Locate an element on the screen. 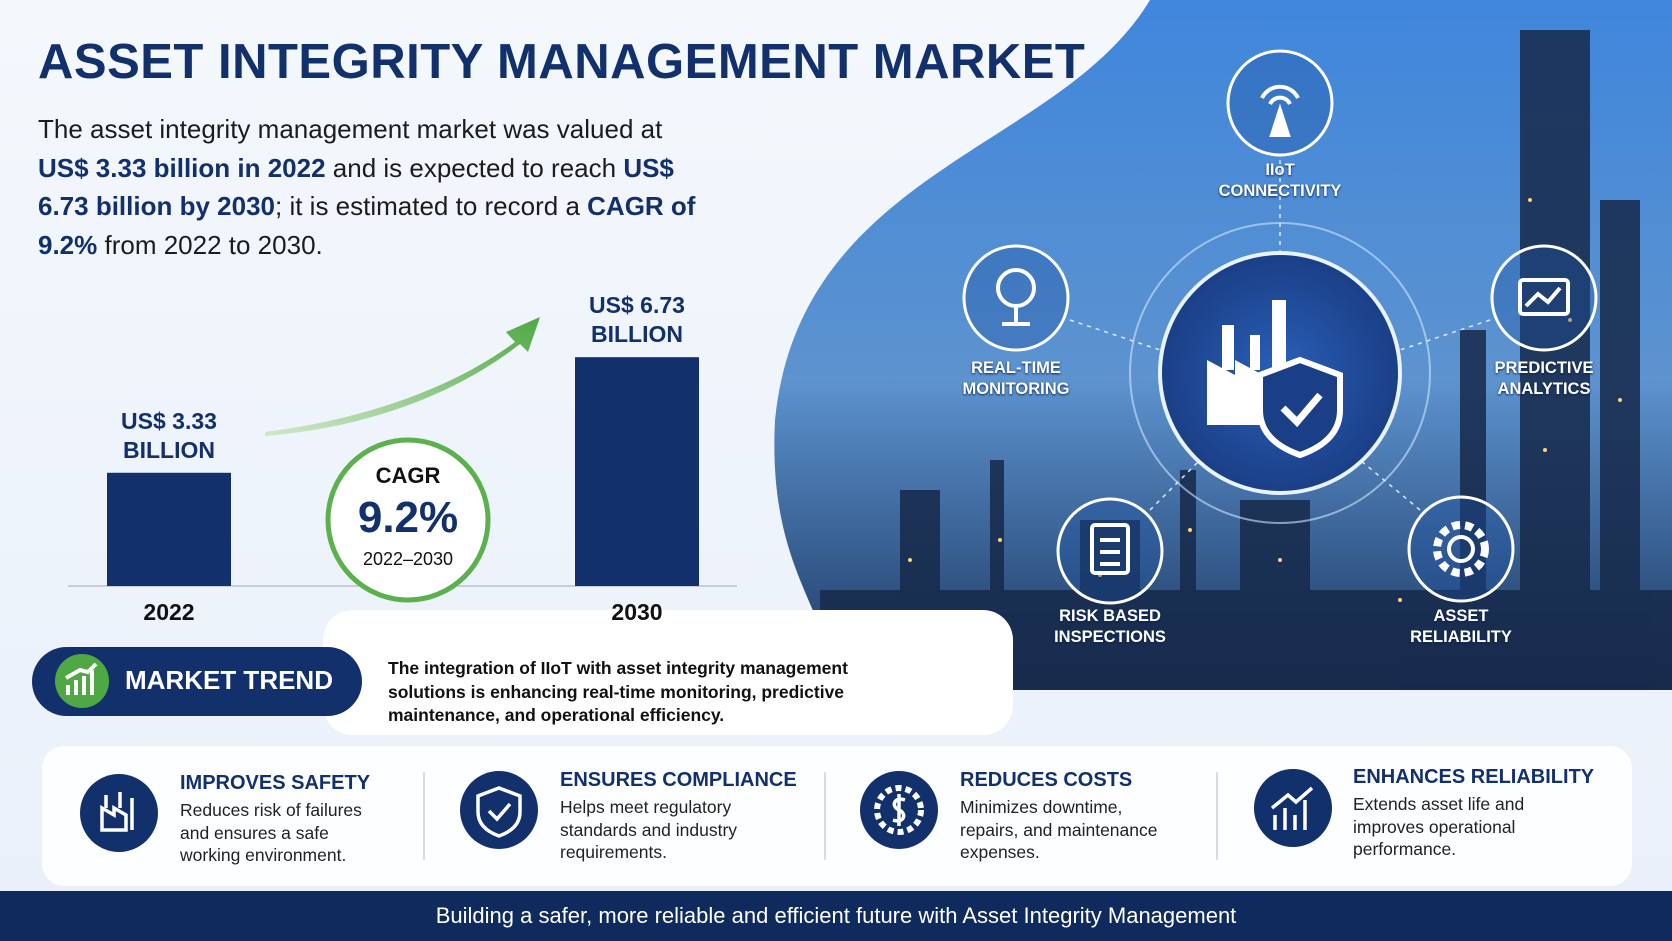 The width and height of the screenshot is (1672, 941). cagr-value: 9.2% is located at coordinates (408, 517).